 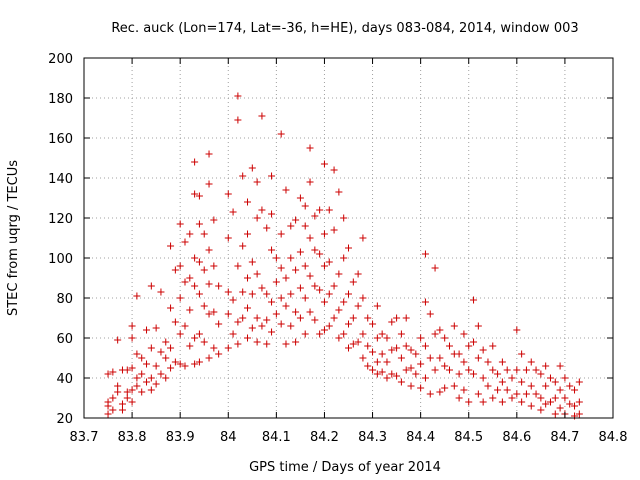 I want to click on x-tick-label: 83.7, so click(x=84, y=437).